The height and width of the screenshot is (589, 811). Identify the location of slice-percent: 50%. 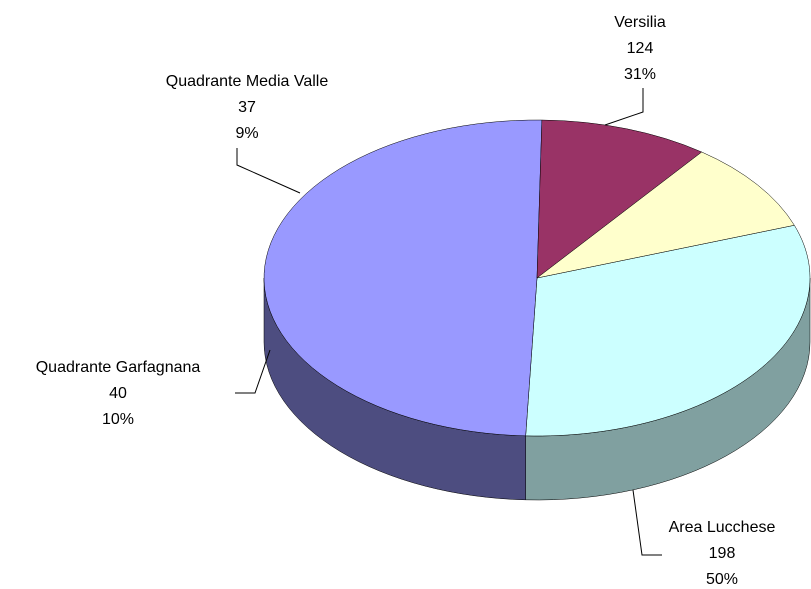
(722, 579).